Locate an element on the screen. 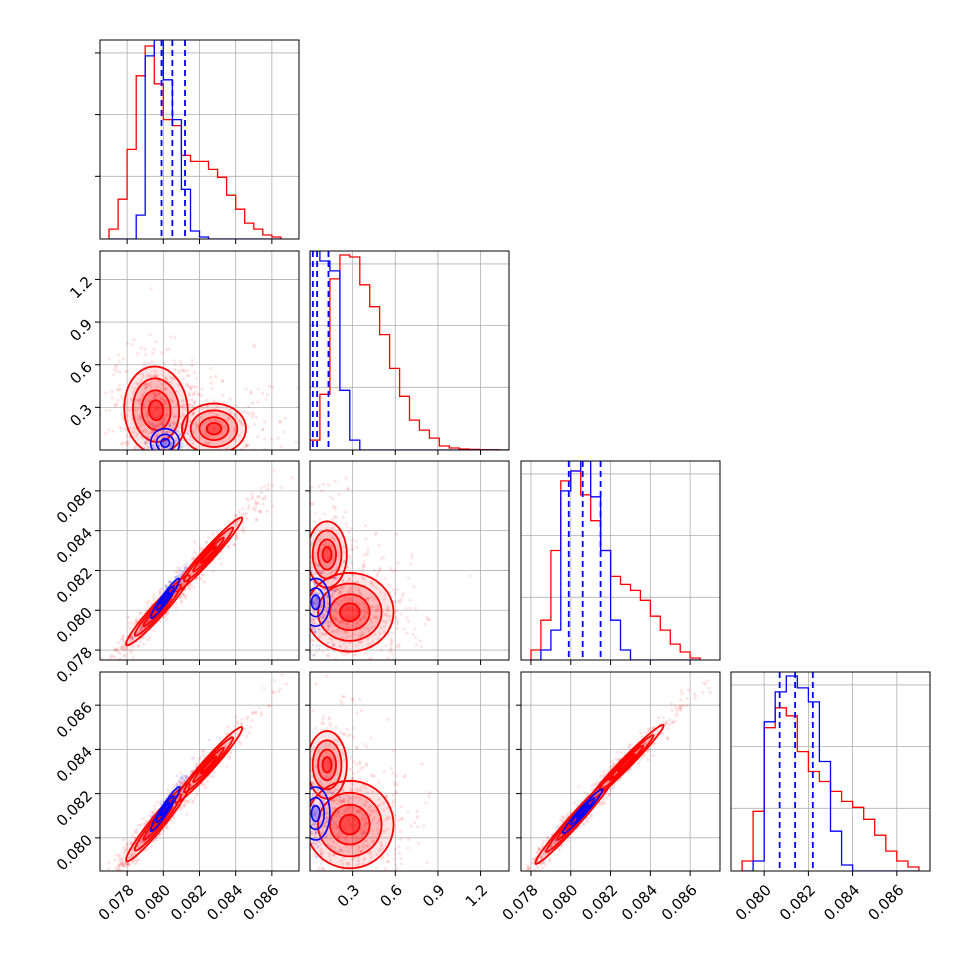 The height and width of the screenshot is (970, 970). red-density-contour is located at coordinates (214, 429).